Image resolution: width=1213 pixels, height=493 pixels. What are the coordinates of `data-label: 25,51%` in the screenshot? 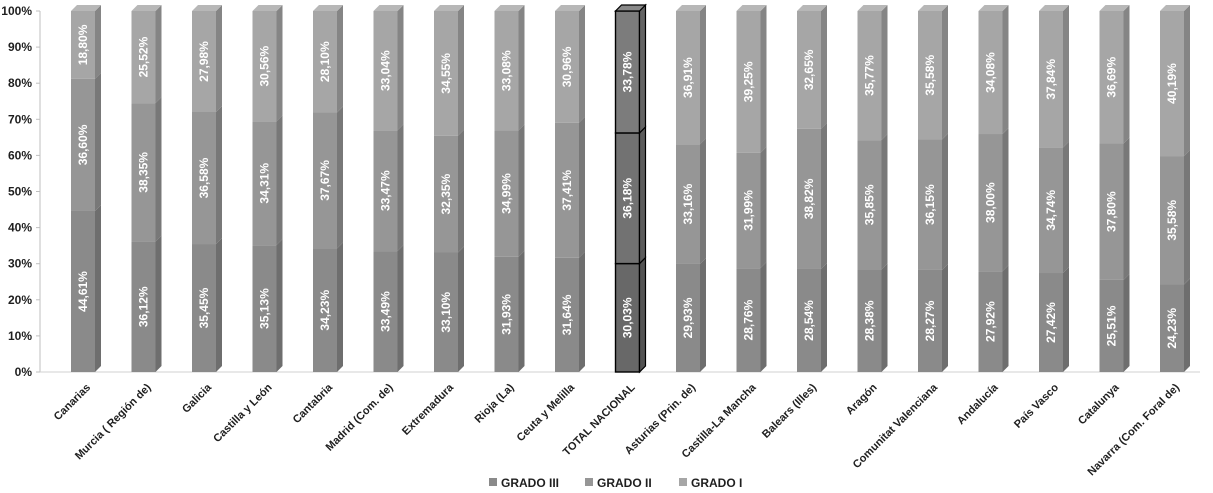 It's located at (1112, 325).